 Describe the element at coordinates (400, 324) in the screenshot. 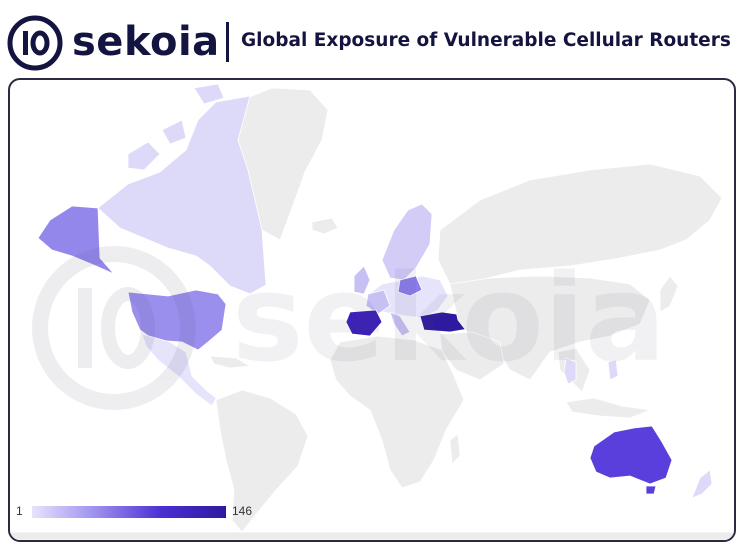

I see `region-italy` at that location.